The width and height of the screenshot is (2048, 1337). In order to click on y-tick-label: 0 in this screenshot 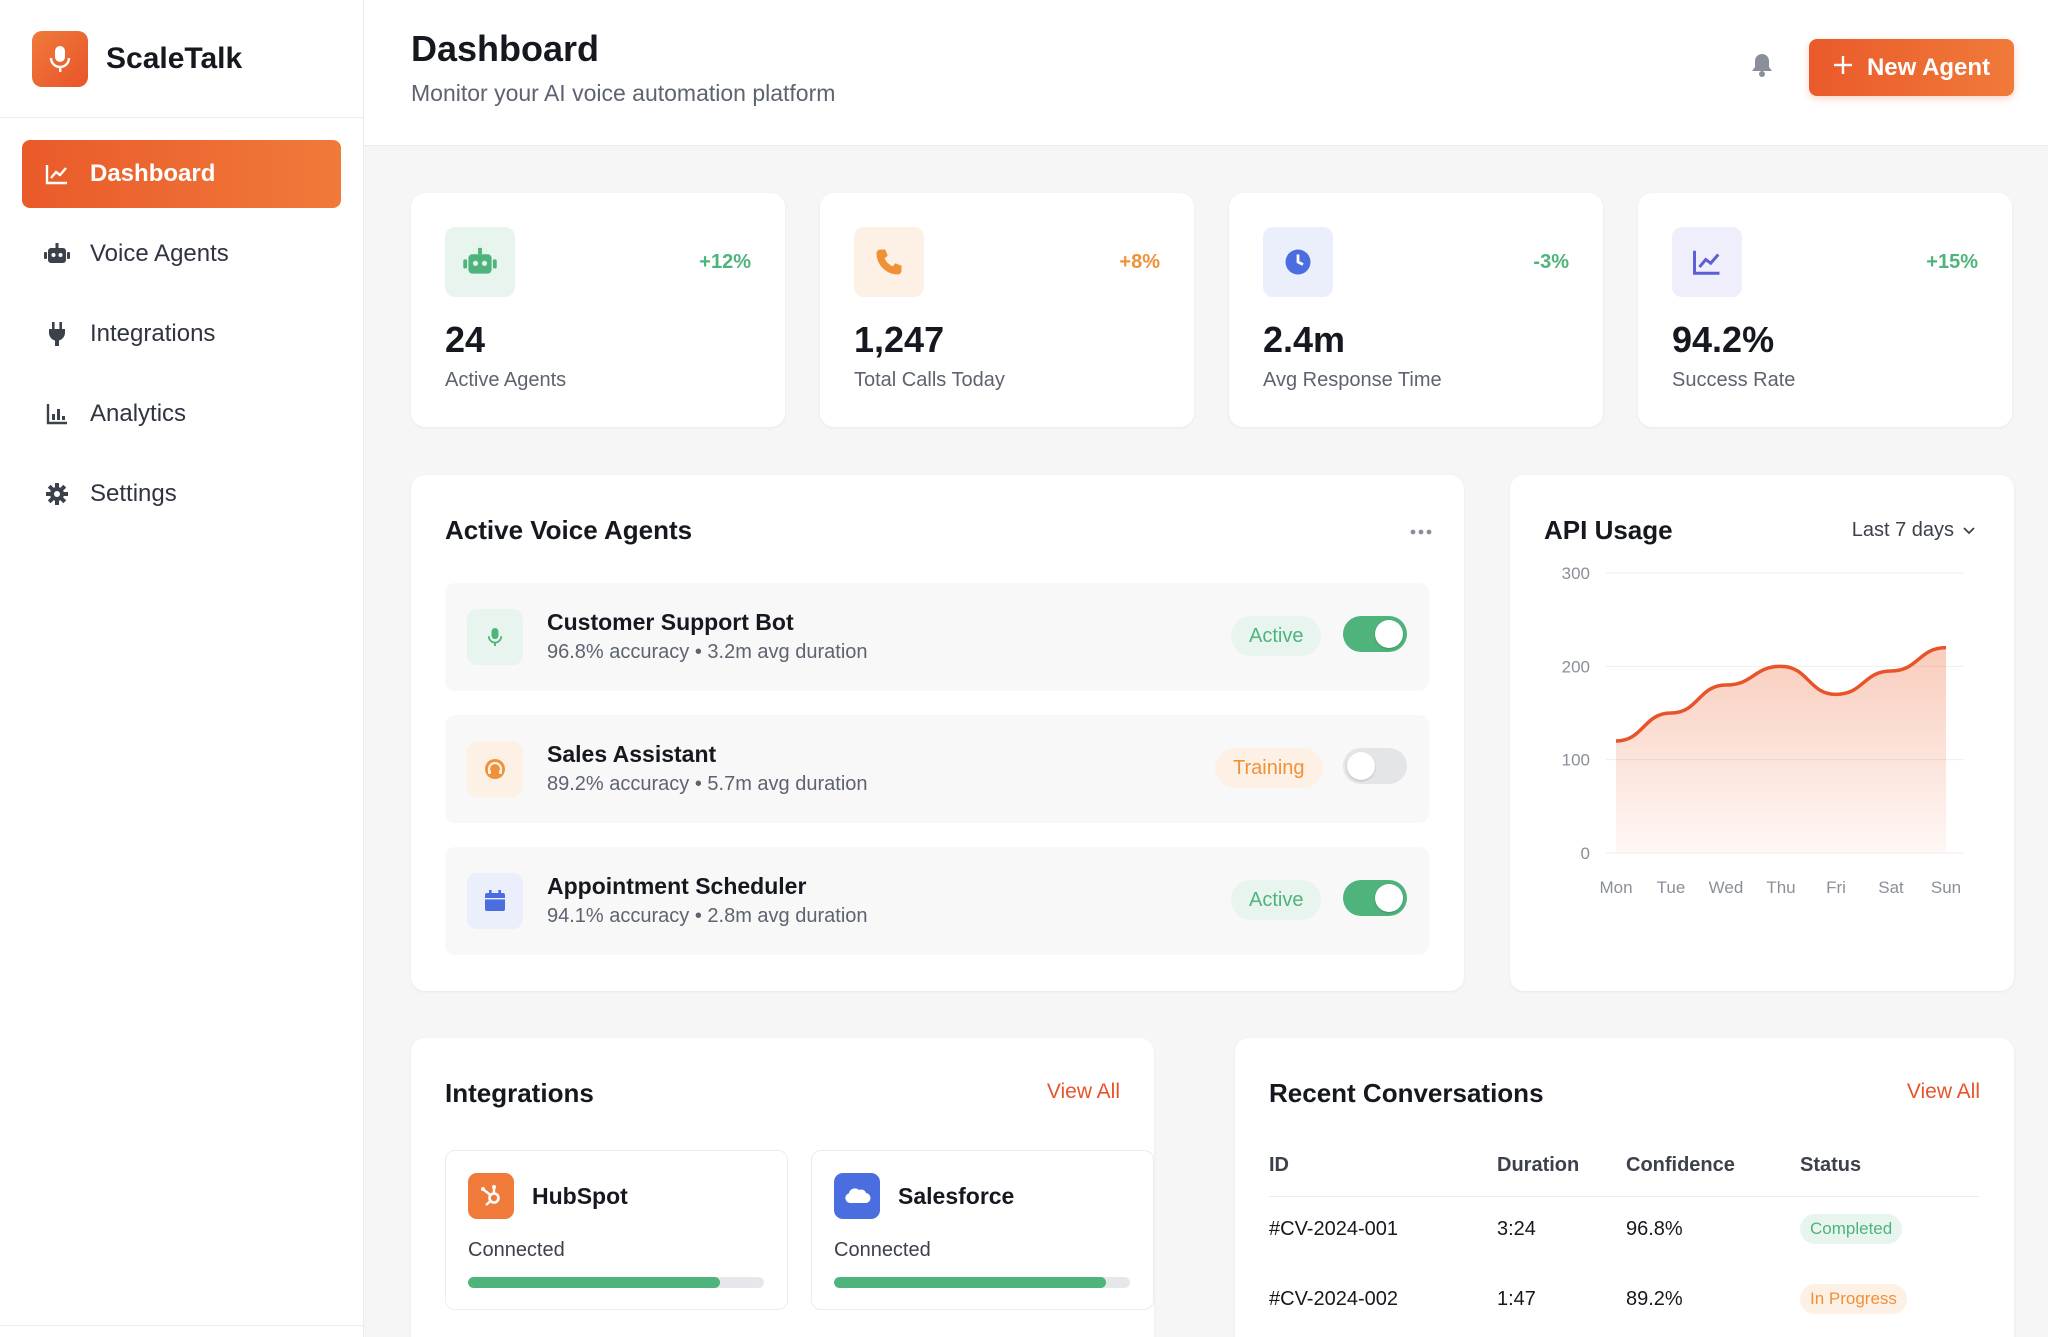, I will do `click(1585, 853)`.